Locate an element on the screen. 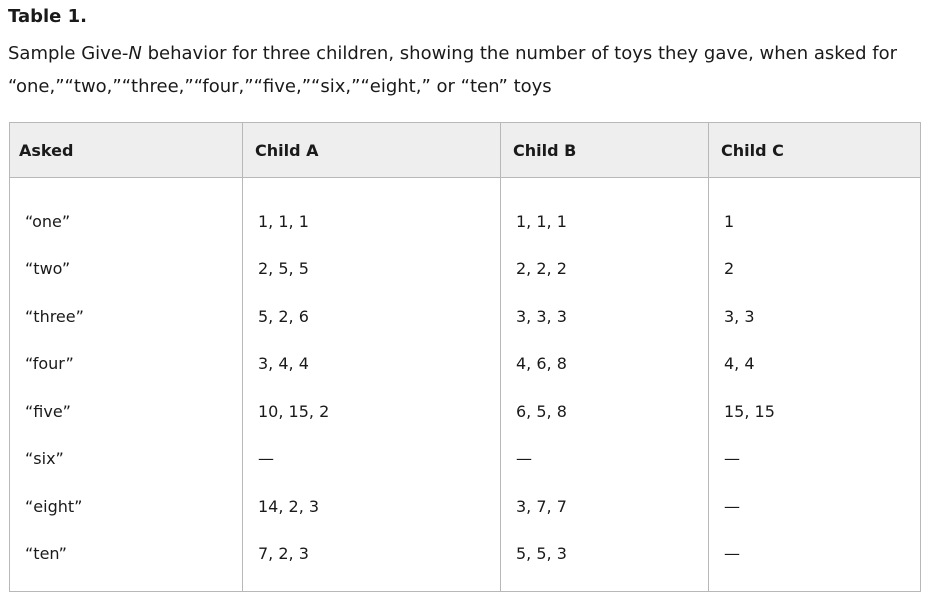 The image size is (928, 592). header-child-a: Child A is located at coordinates (371, 150).